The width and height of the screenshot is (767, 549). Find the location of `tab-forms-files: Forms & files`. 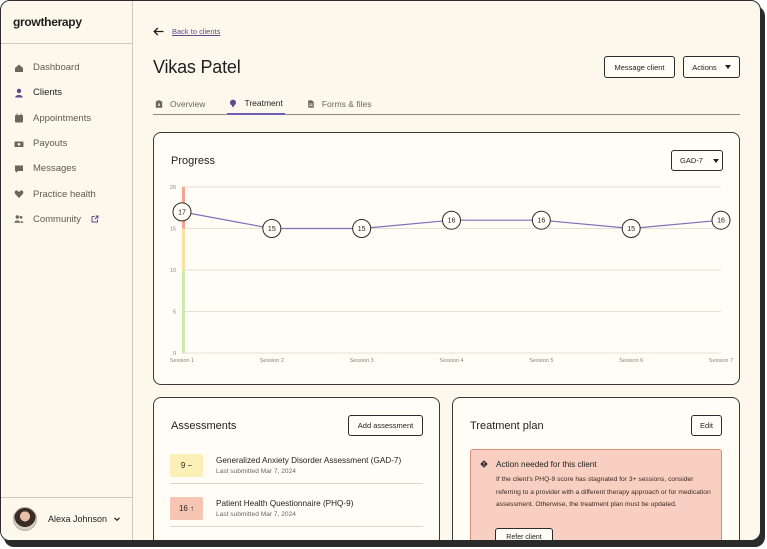

tab-forms-files: Forms & files is located at coordinates (339, 103).